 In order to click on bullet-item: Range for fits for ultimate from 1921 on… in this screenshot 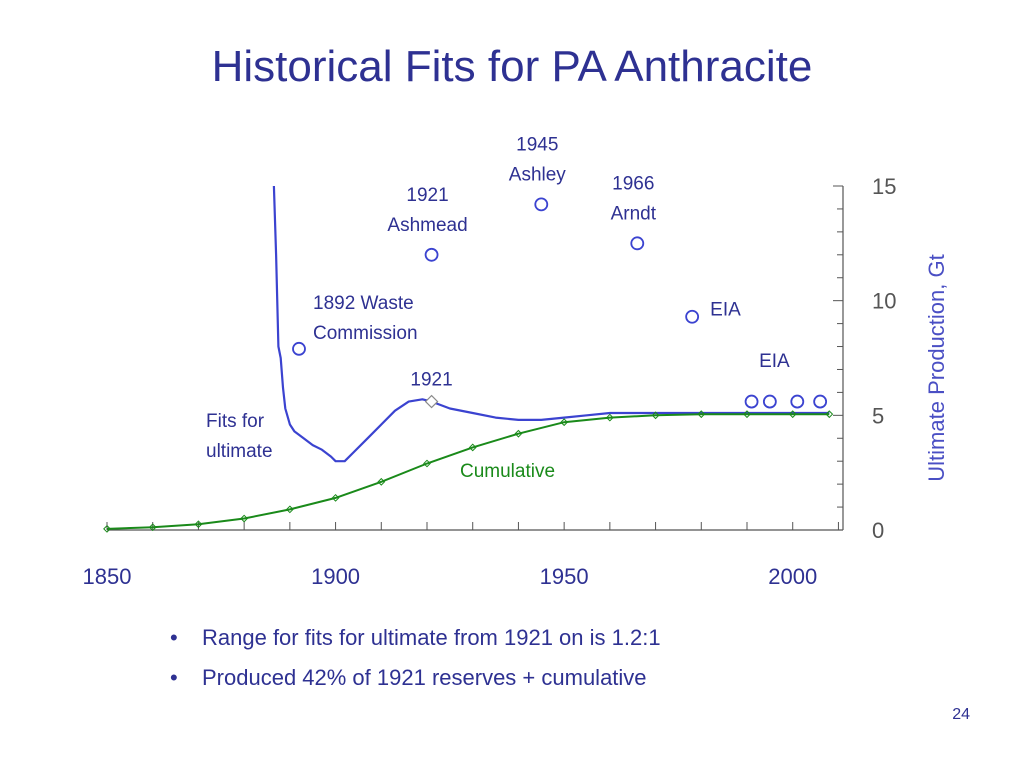, I will do `click(415, 644)`.